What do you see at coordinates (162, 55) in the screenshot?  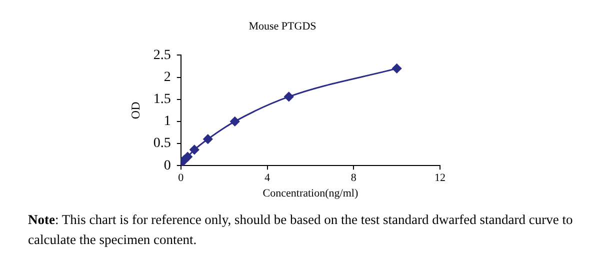 I see `y-tick-label: 2.5` at bounding box center [162, 55].